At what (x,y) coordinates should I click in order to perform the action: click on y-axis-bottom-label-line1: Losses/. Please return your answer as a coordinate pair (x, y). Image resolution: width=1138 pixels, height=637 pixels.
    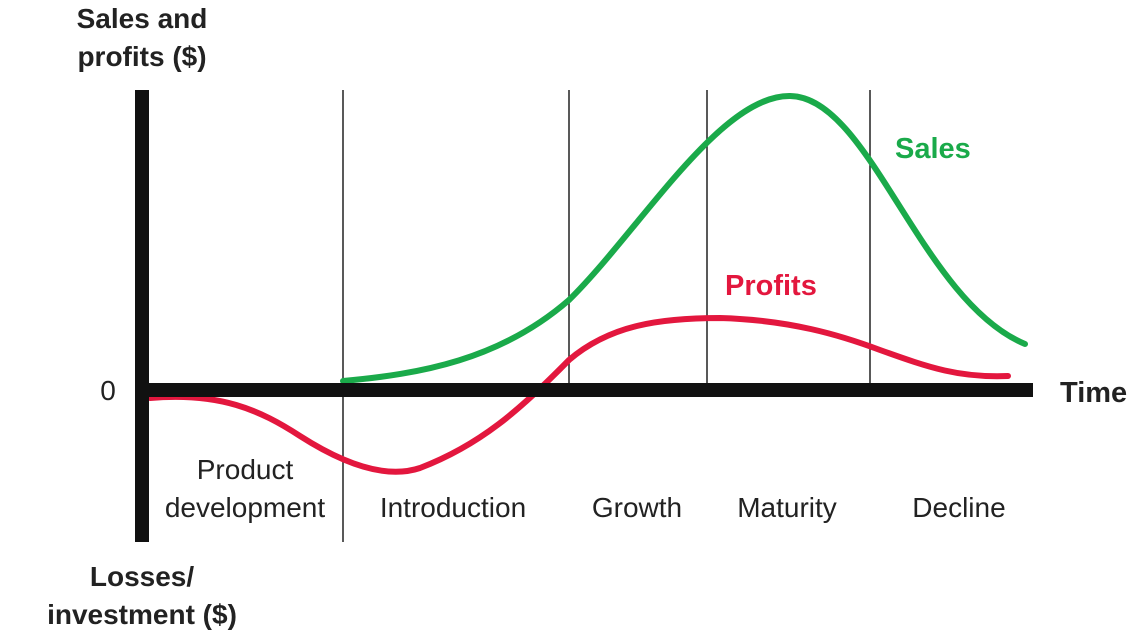
    Looking at the image, I should click on (142, 576).